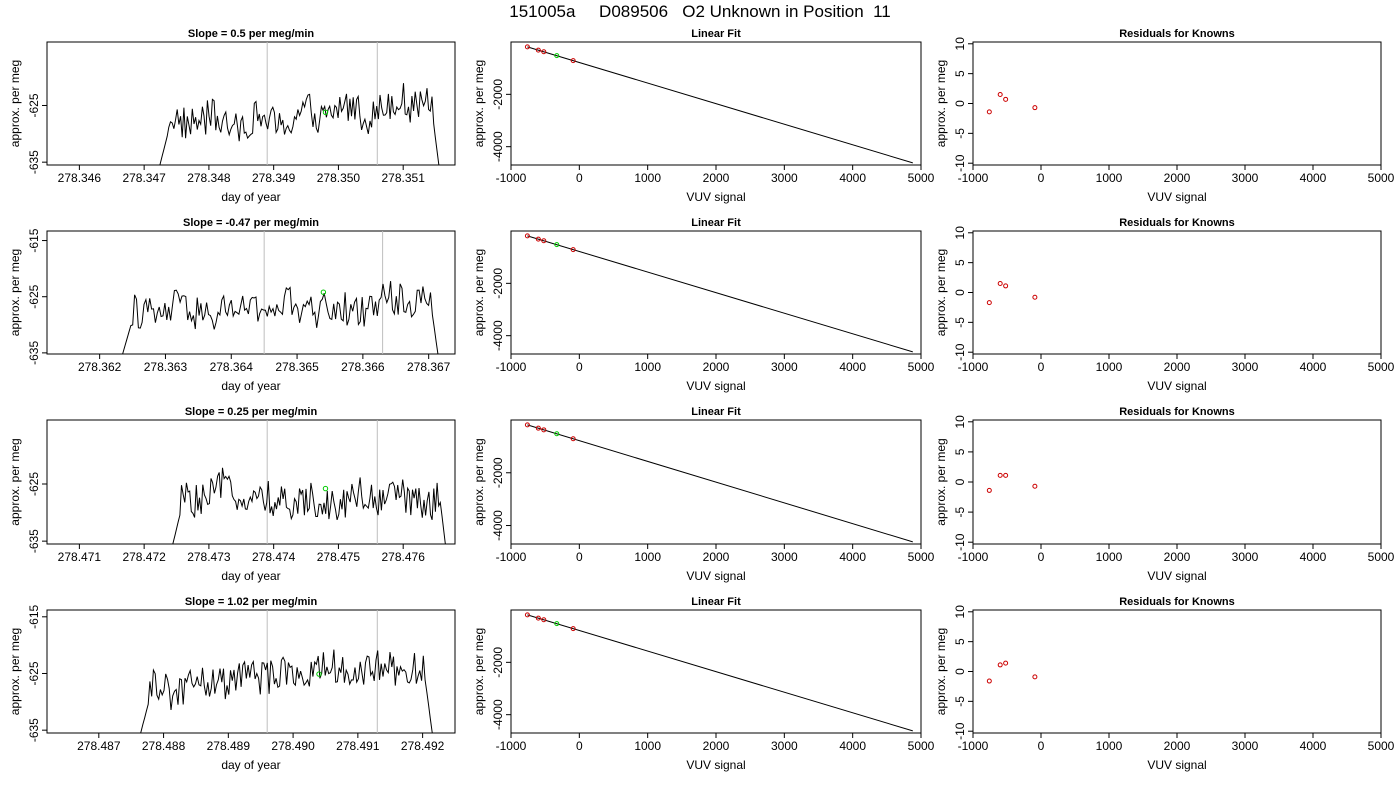 The width and height of the screenshot is (1400, 800). What do you see at coordinates (144, 557) in the screenshot?
I see `timeseries-2-xtick-label: 278.472` at bounding box center [144, 557].